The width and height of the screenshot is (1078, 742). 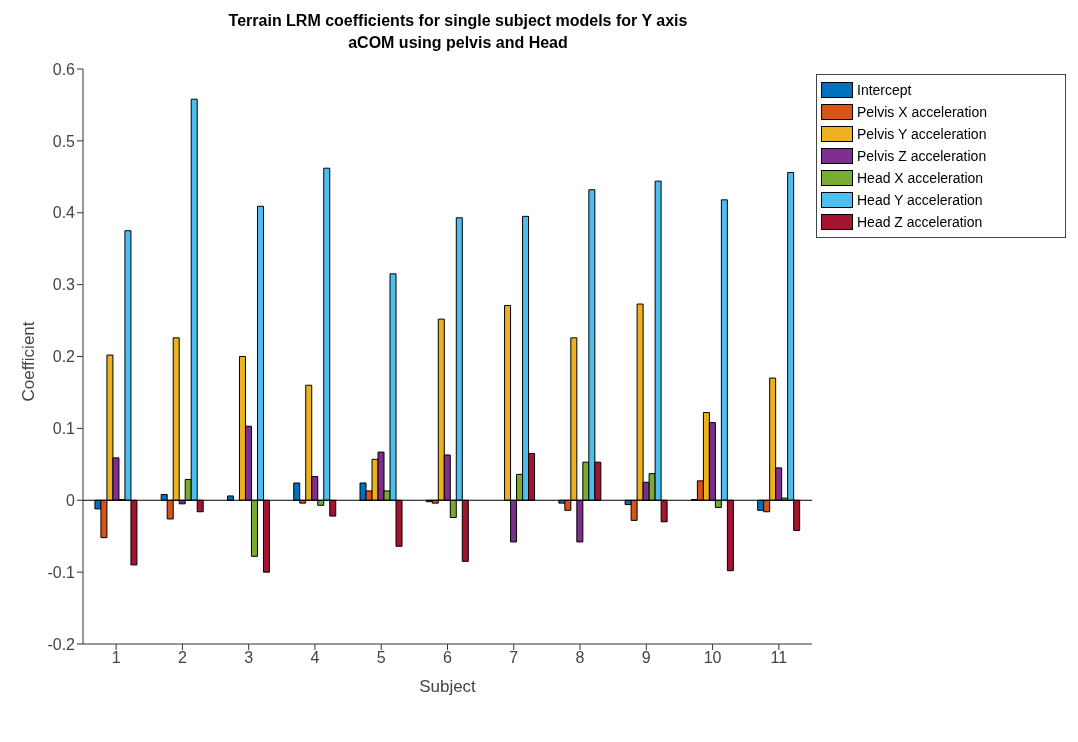 What do you see at coordinates (61, 572) in the screenshot?
I see `y-tick-label: -0.1` at bounding box center [61, 572].